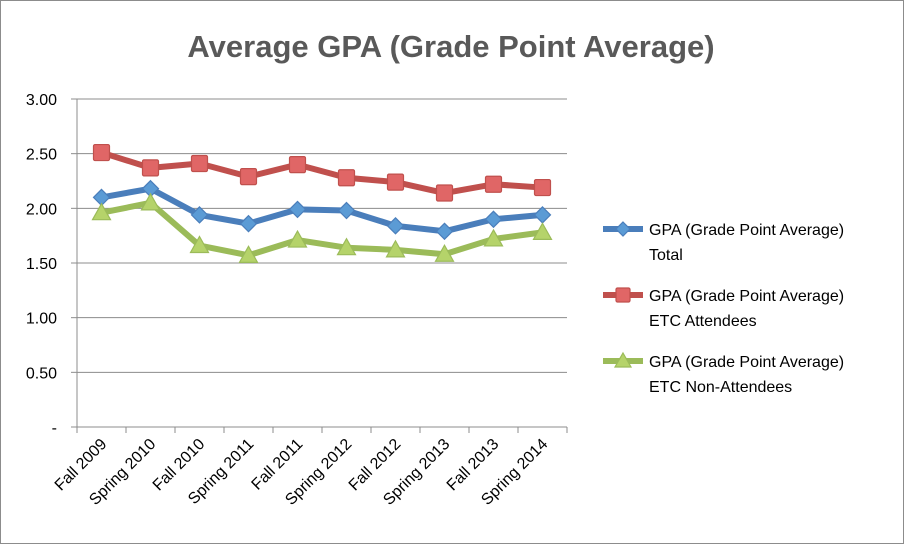 The height and width of the screenshot is (545, 904). What do you see at coordinates (723, 308) in the screenshot?
I see `legend-entry-2: GPA (Grade Point Average) ETC Attendees` at bounding box center [723, 308].